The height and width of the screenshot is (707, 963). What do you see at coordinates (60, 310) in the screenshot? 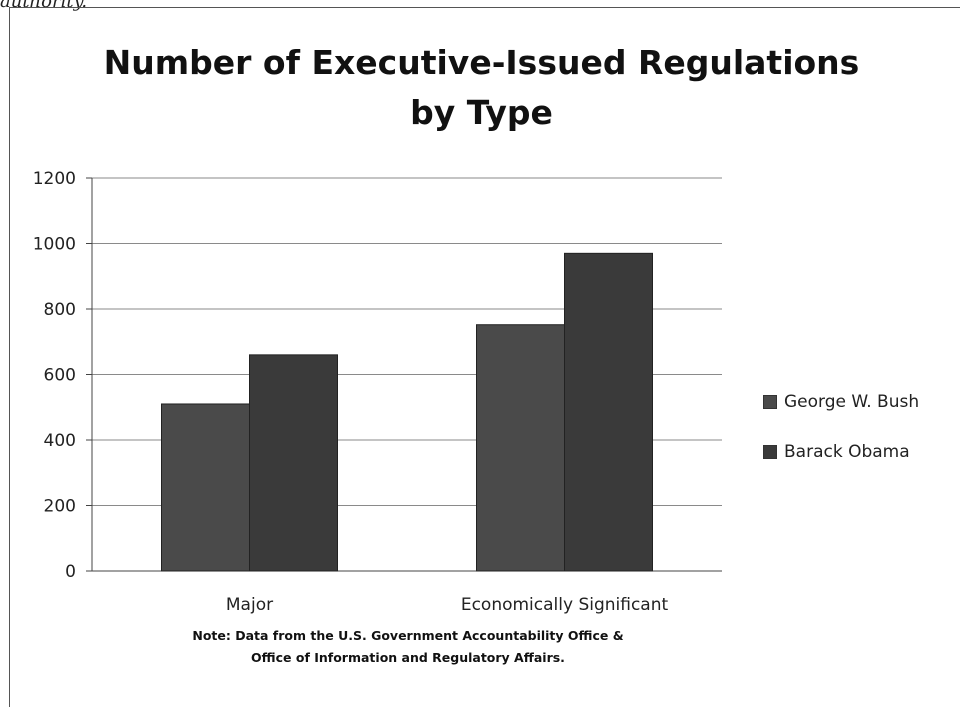
I see `y-tick-label: 800` at bounding box center [60, 310].